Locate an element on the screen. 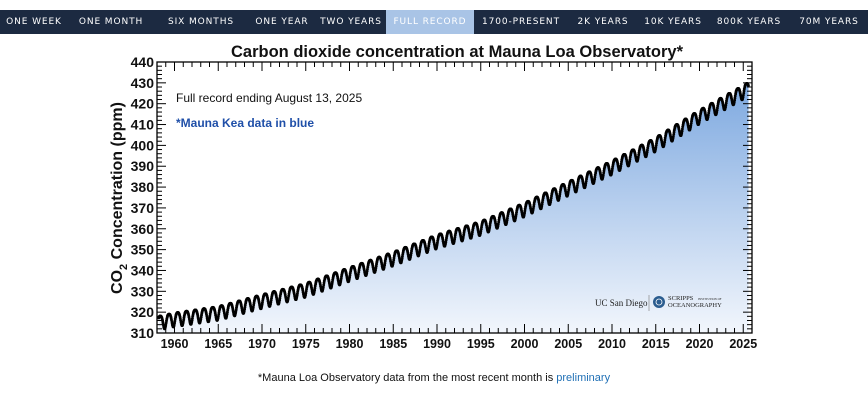 This screenshot has height=401, width=868. scripps-seal-inner-icon is located at coordinates (659, 302).